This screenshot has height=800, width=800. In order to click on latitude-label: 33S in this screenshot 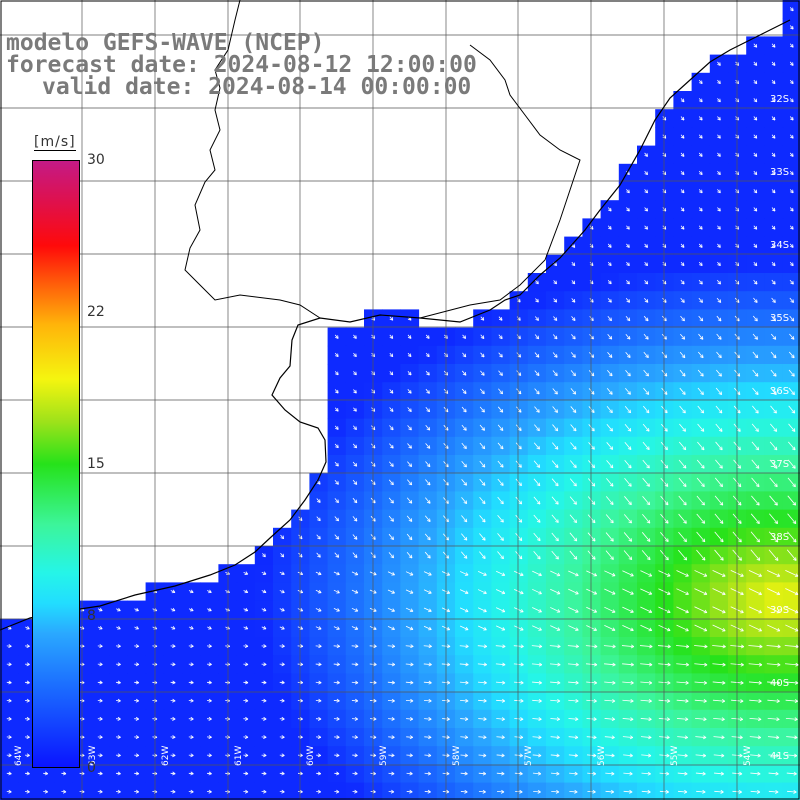, I will do `click(780, 172)`.